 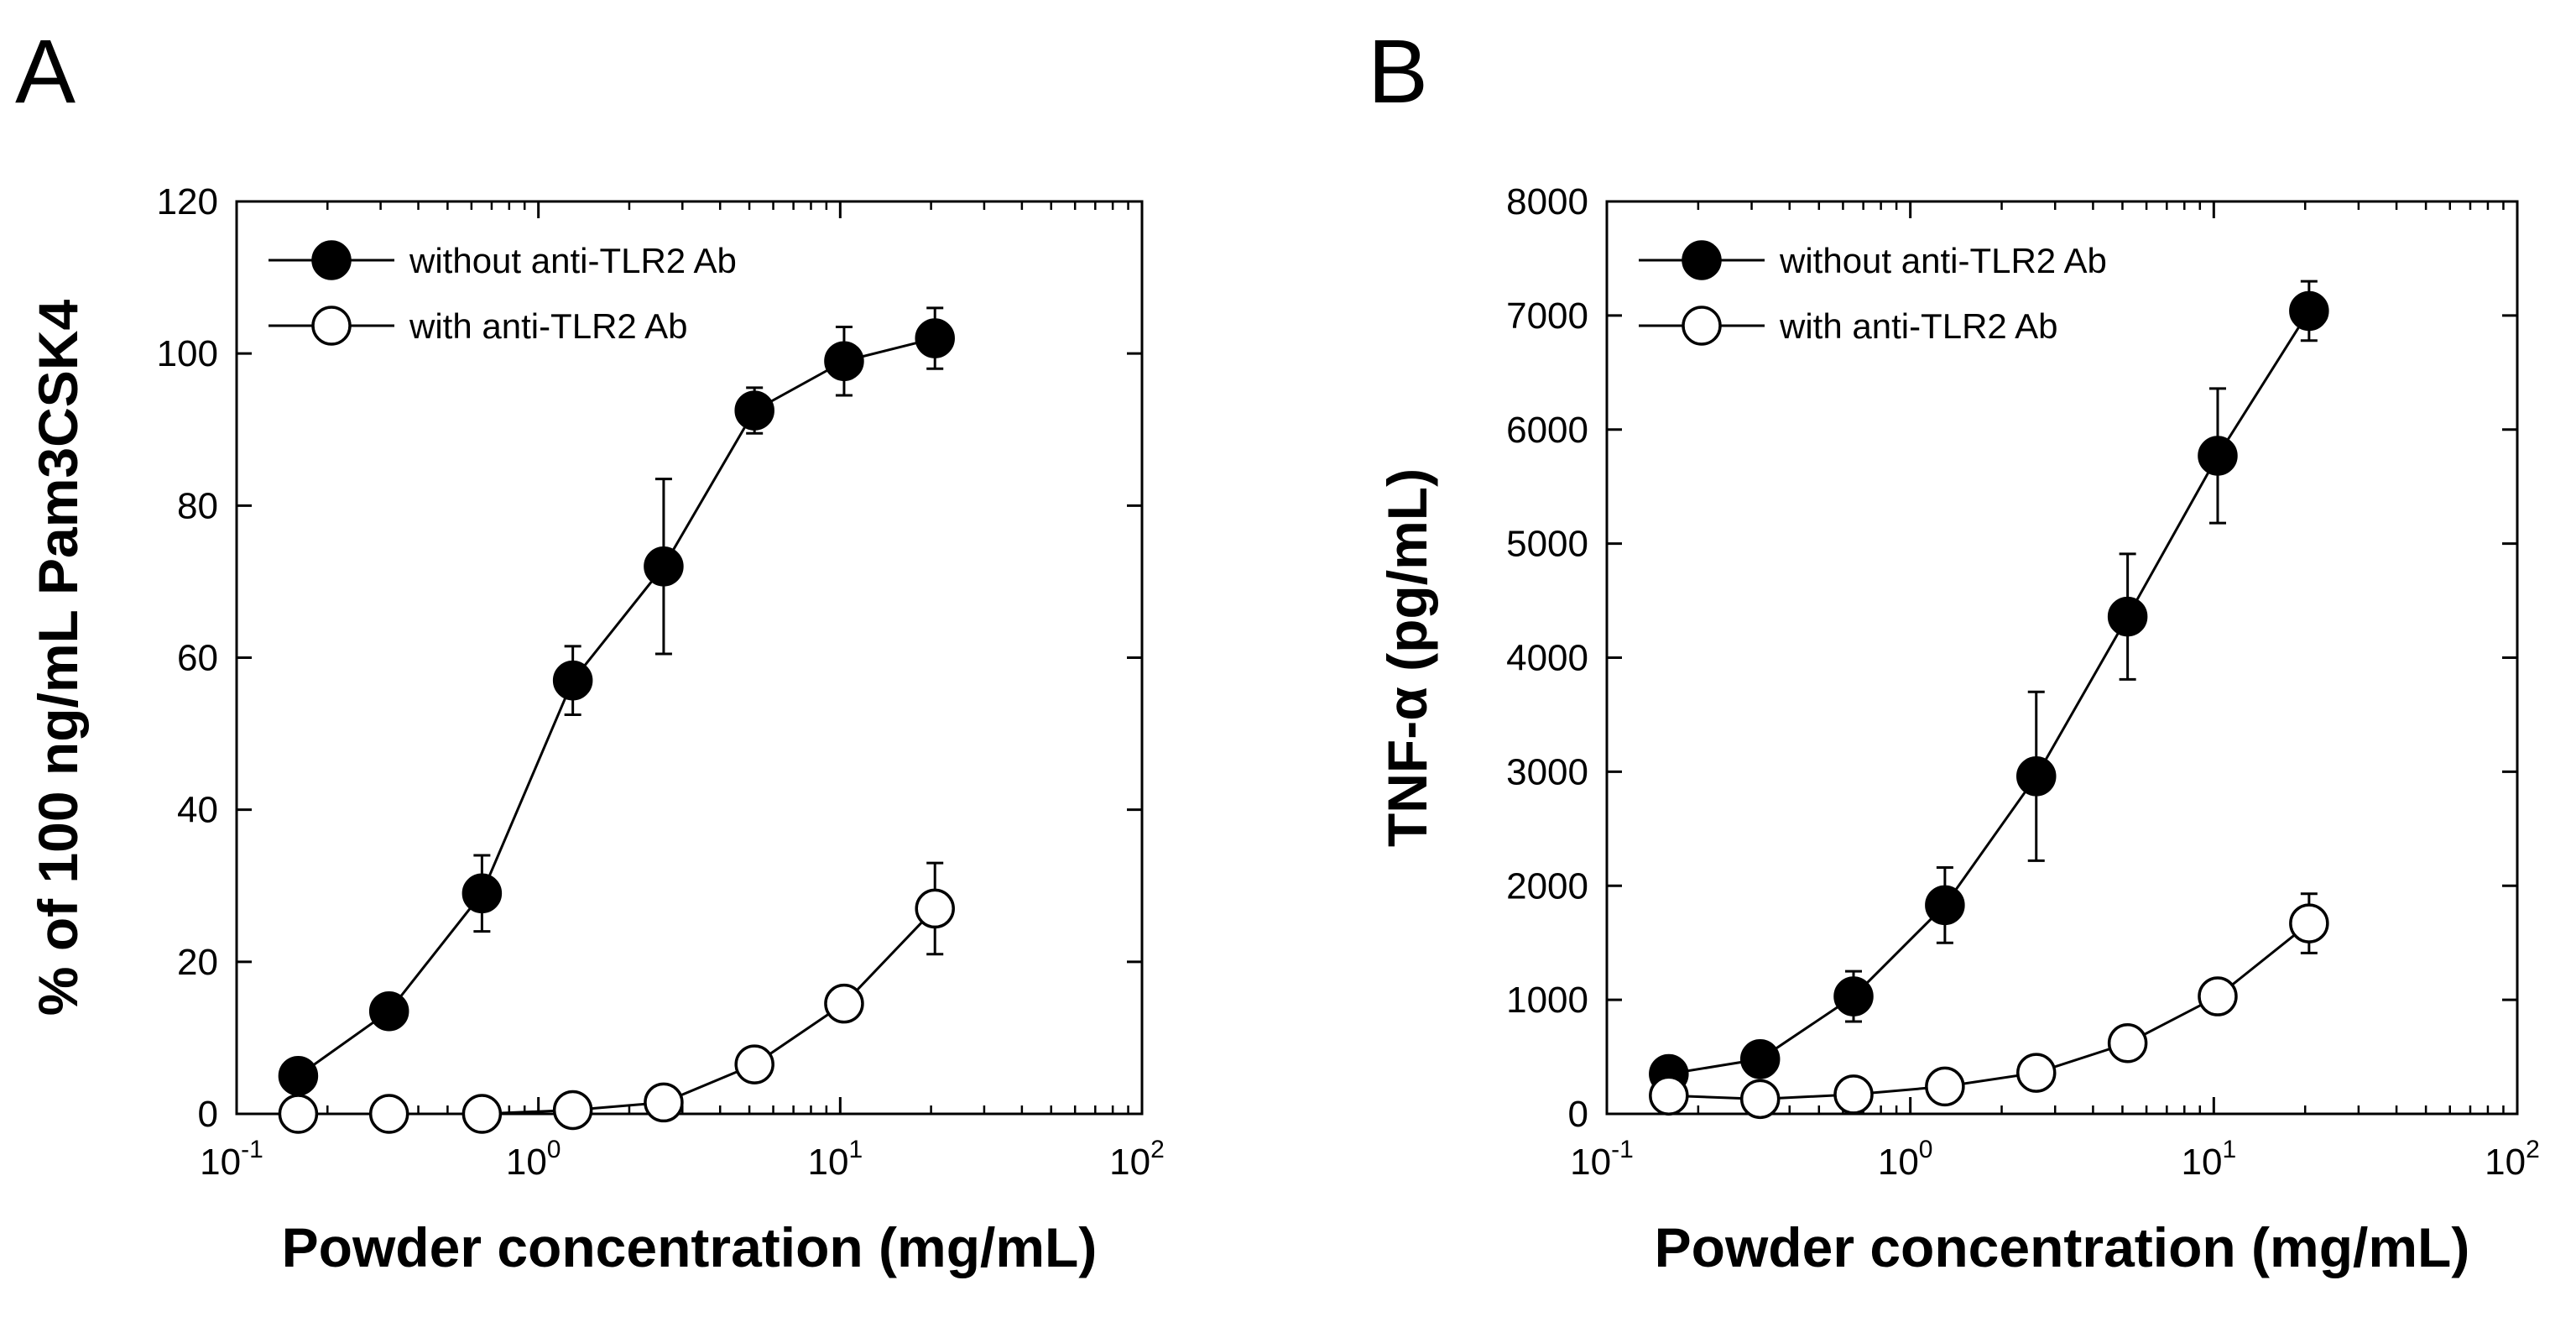 What do you see at coordinates (1547, 1001) in the screenshot?
I see `y-tick-label: 1000` at bounding box center [1547, 1001].